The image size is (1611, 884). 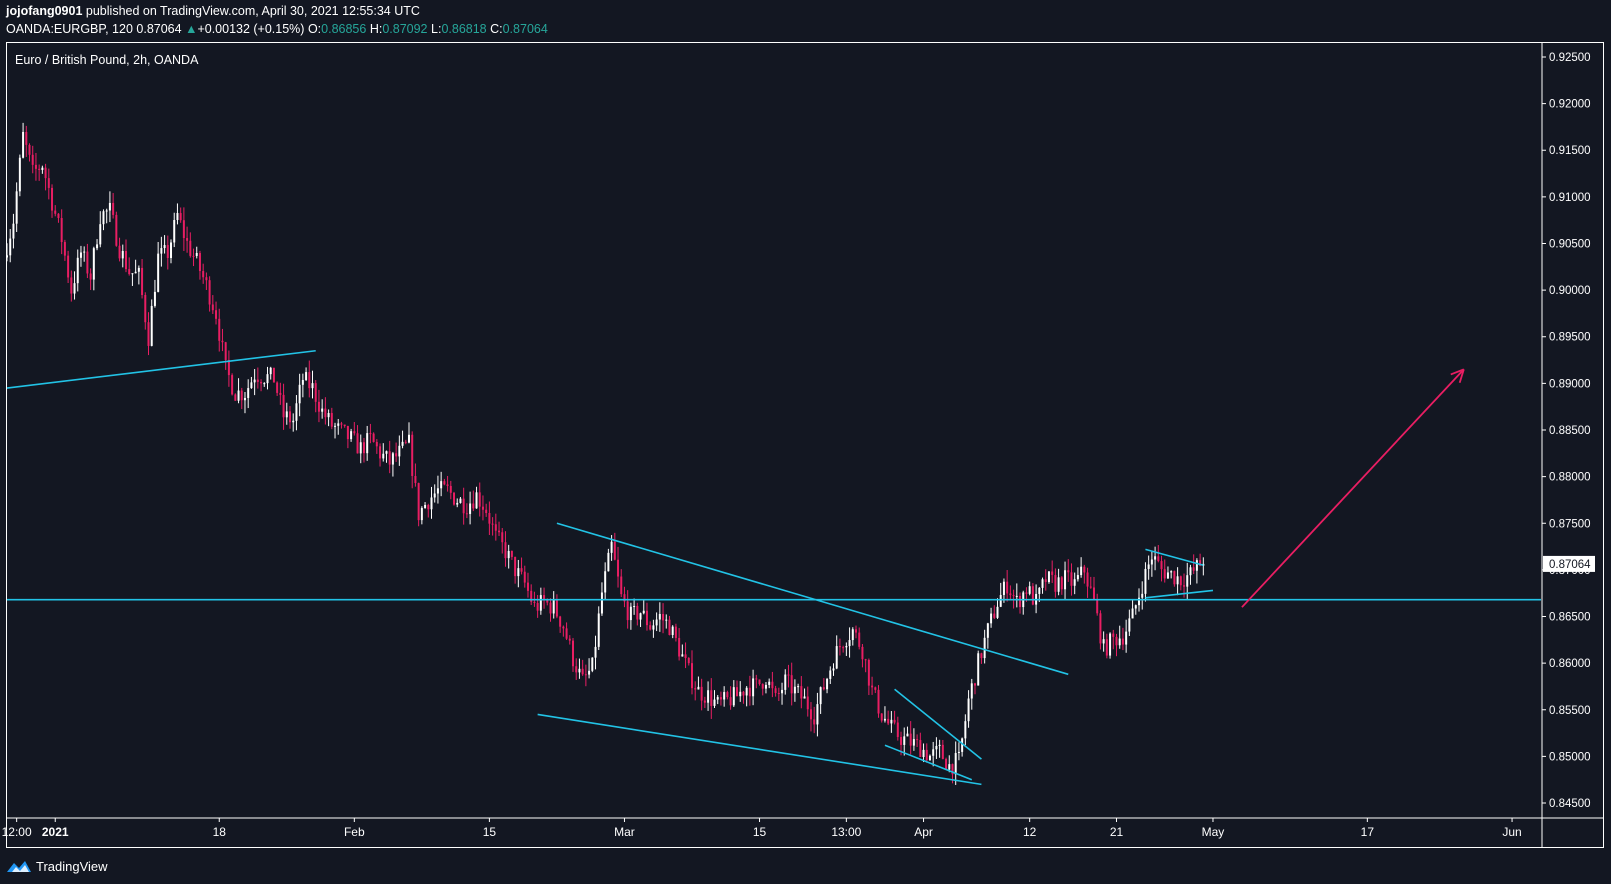 What do you see at coordinates (314, 29) in the screenshot?
I see `open-label: O:` at bounding box center [314, 29].